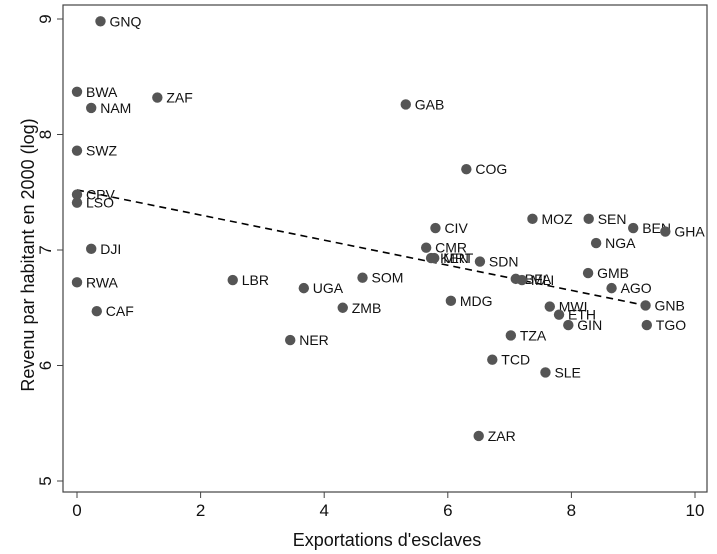  I want to click on data-point-label: MWI, so click(573, 307).